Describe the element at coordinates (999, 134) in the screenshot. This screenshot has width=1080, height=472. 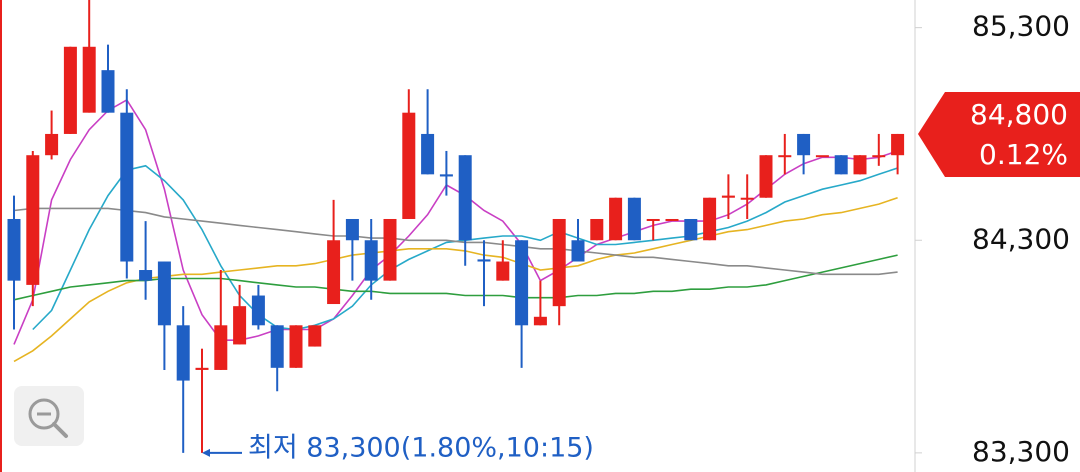
I see `price-tag` at that location.